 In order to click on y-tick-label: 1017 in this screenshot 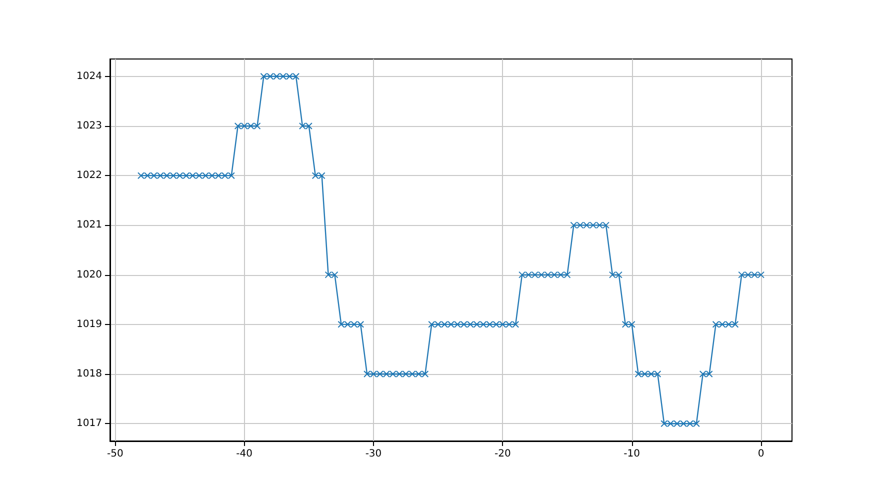, I will do `click(89, 424)`.